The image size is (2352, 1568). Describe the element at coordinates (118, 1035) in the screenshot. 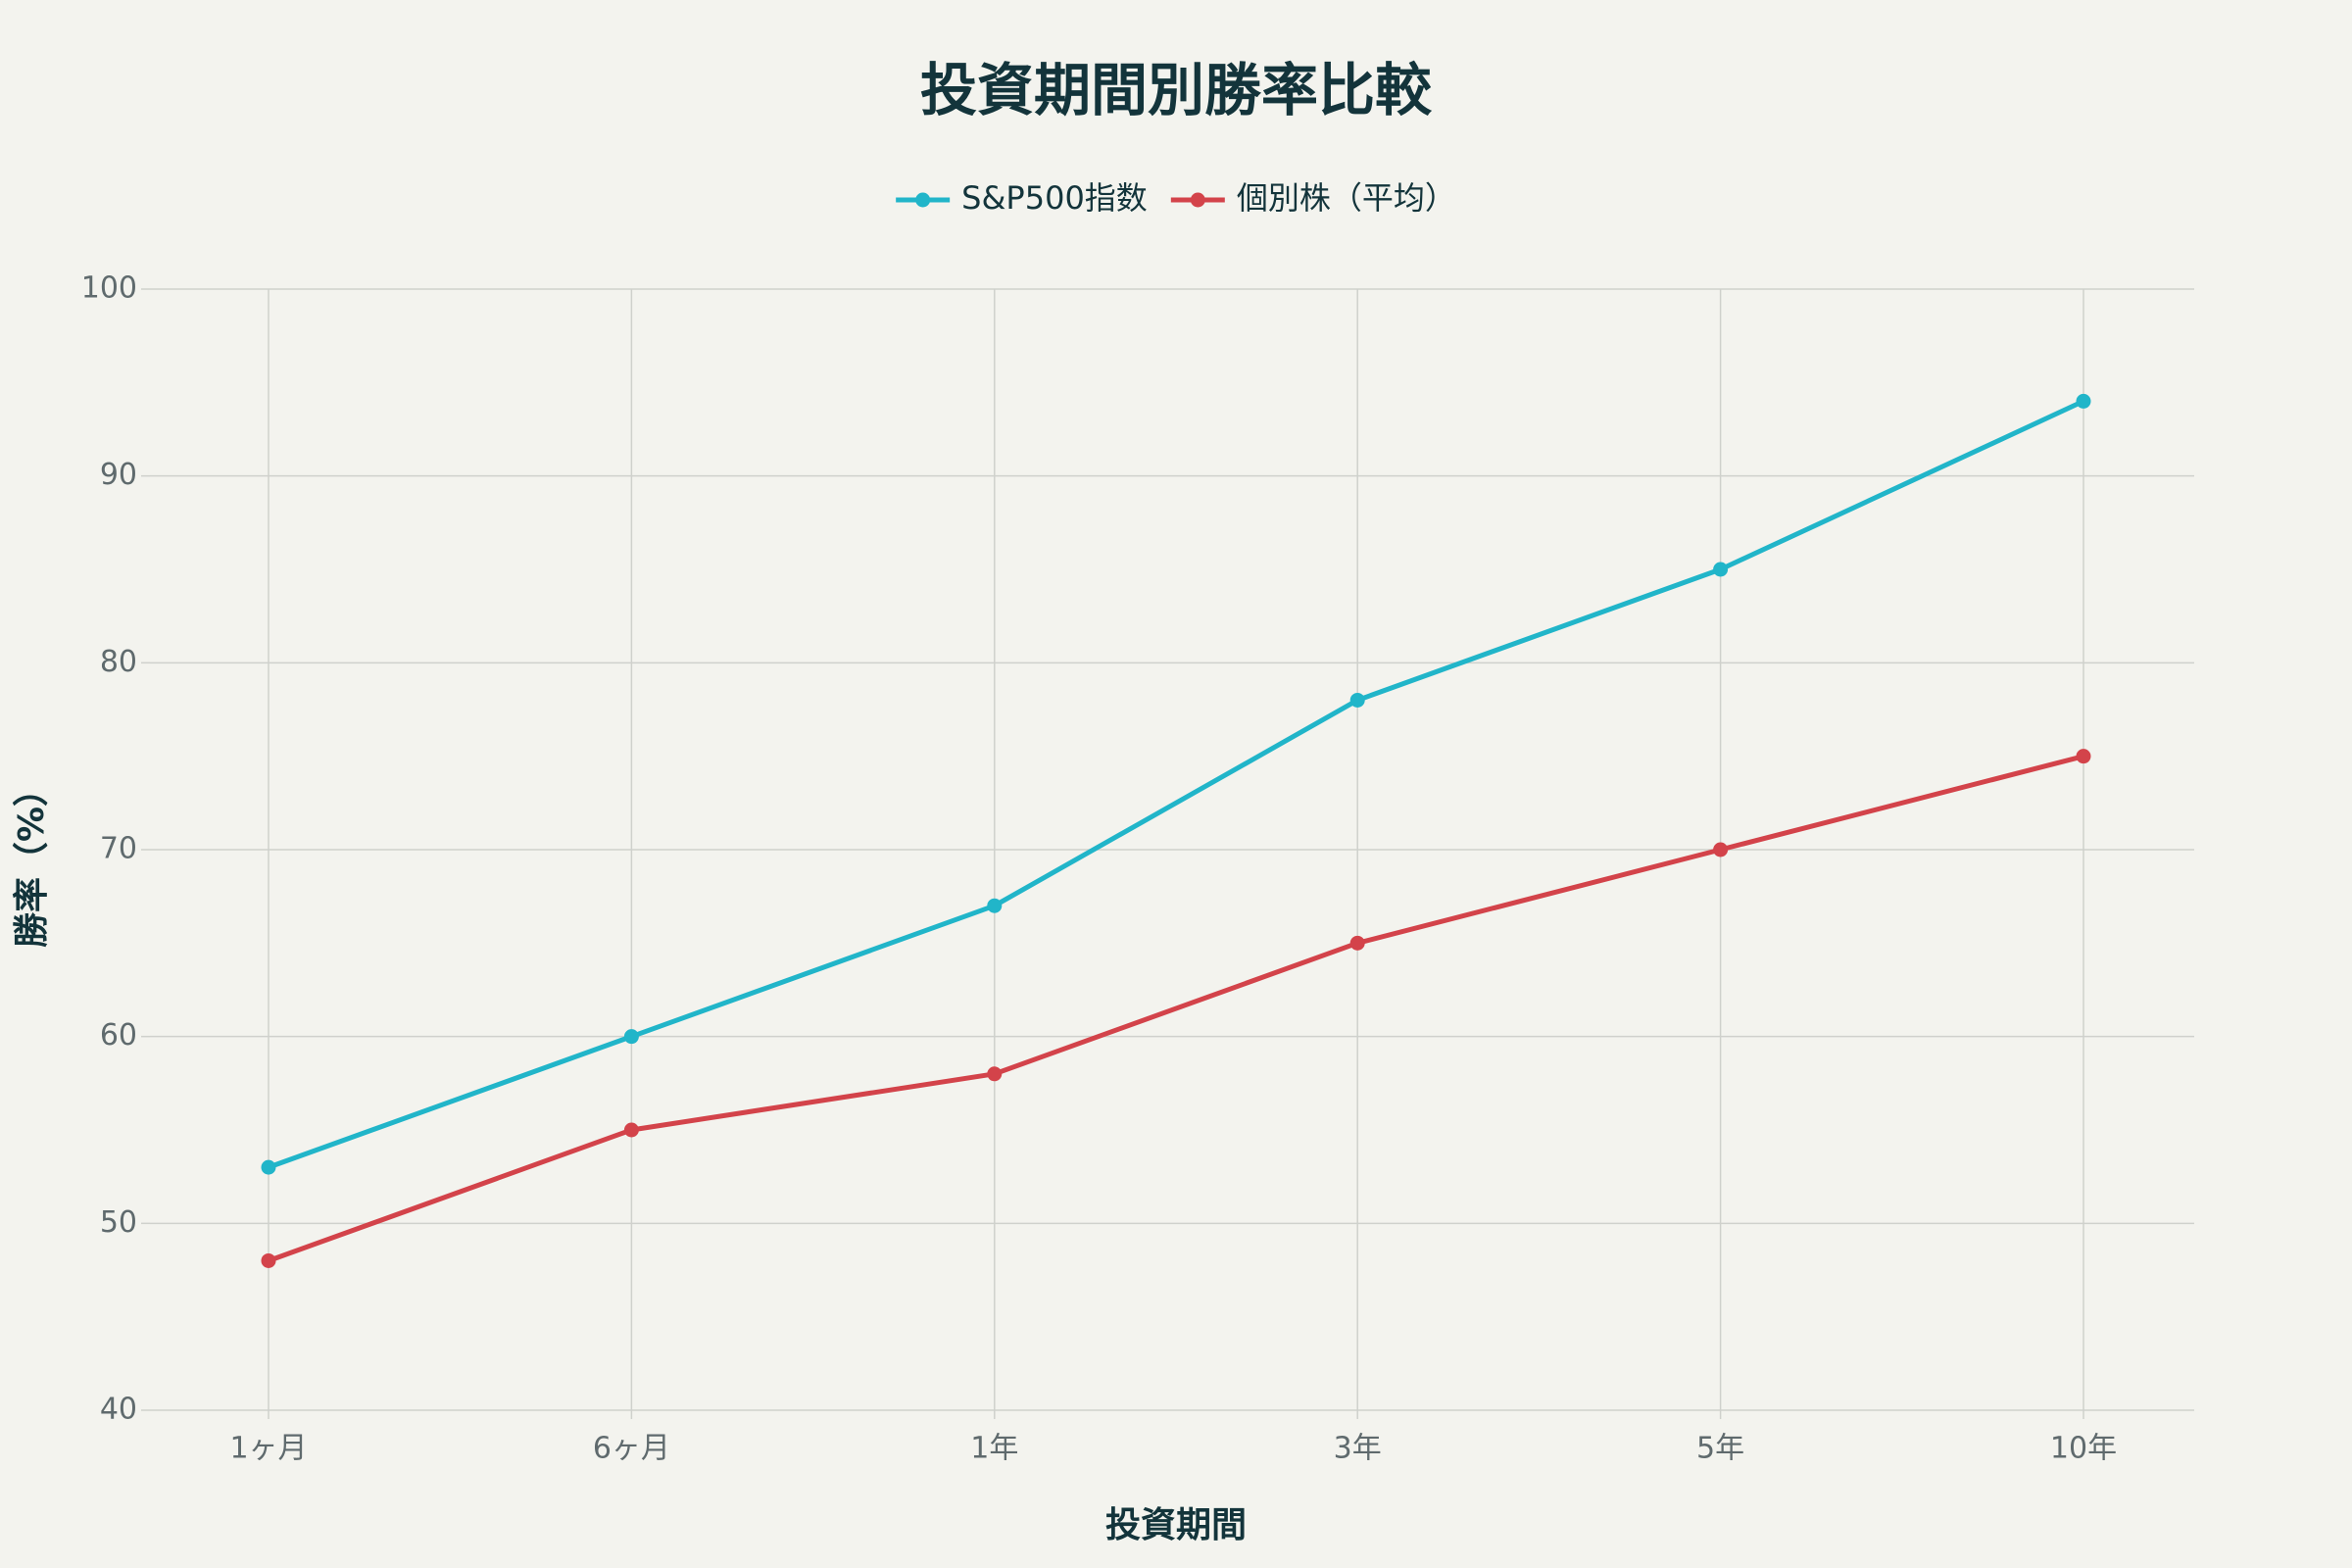

I see `y-tick-label: 60` at that location.